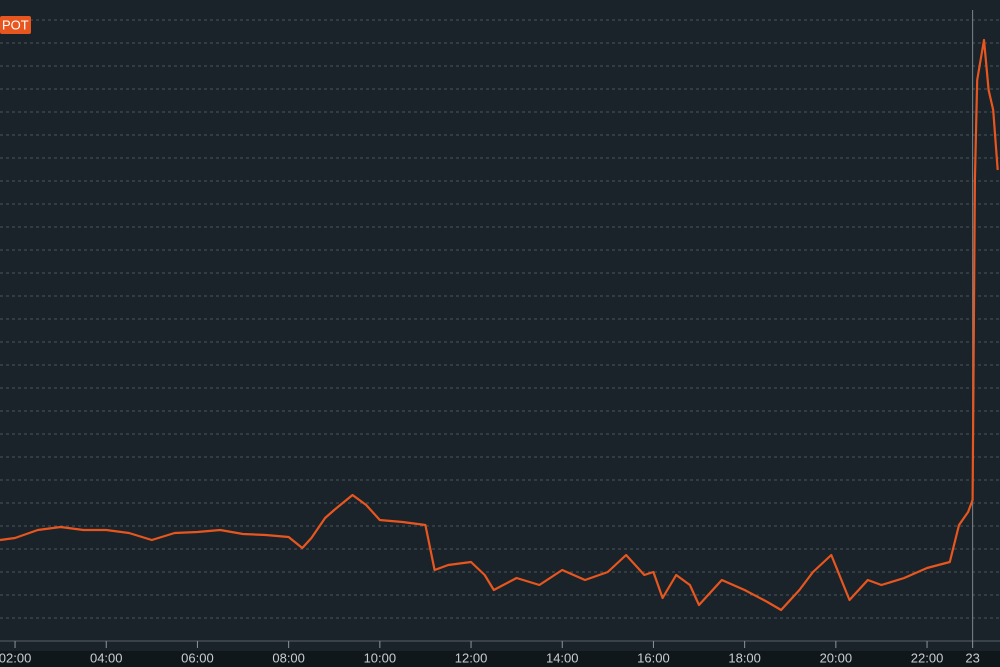 Image resolution: width=1000 pixels, height=667 pixels. Describe the element at coordinates (972, 657) in the screenshot. I see `x-tick-label: 23` at that location.